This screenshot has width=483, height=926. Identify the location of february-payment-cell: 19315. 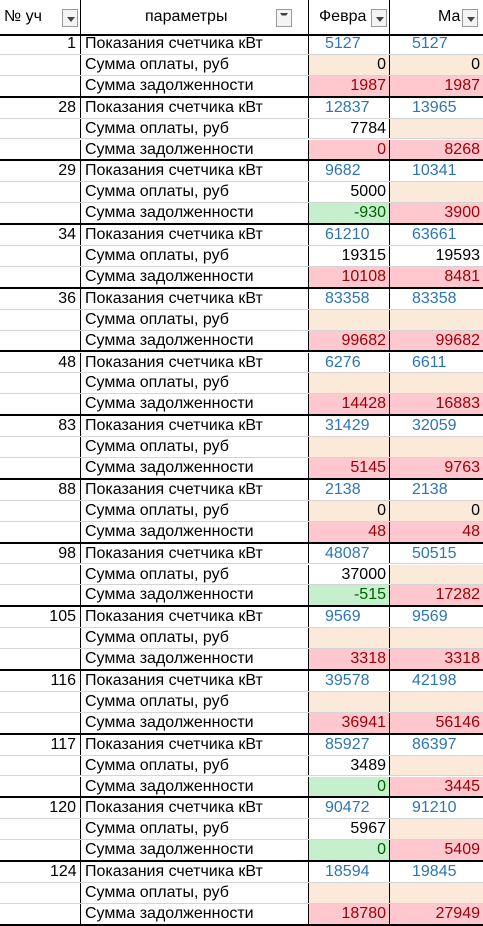
(349, 256).